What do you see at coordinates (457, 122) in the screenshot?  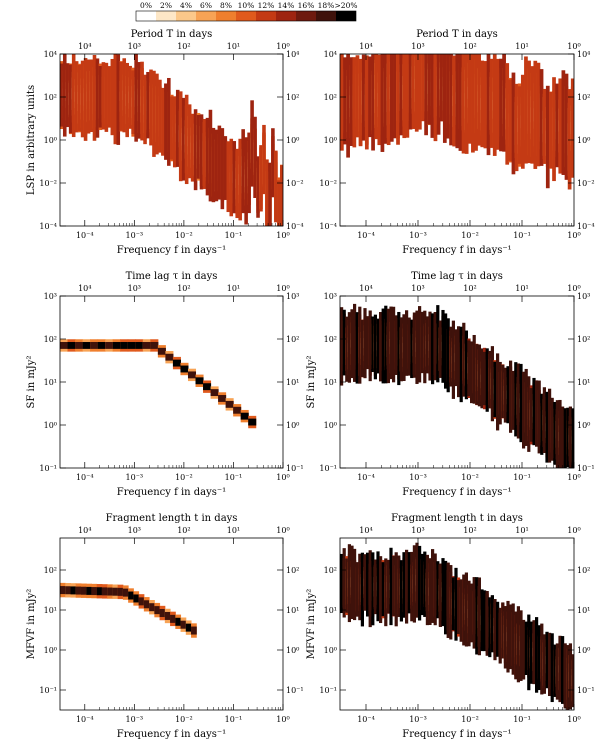 I see `heatmap-cells` at bounding box center [457, 122].